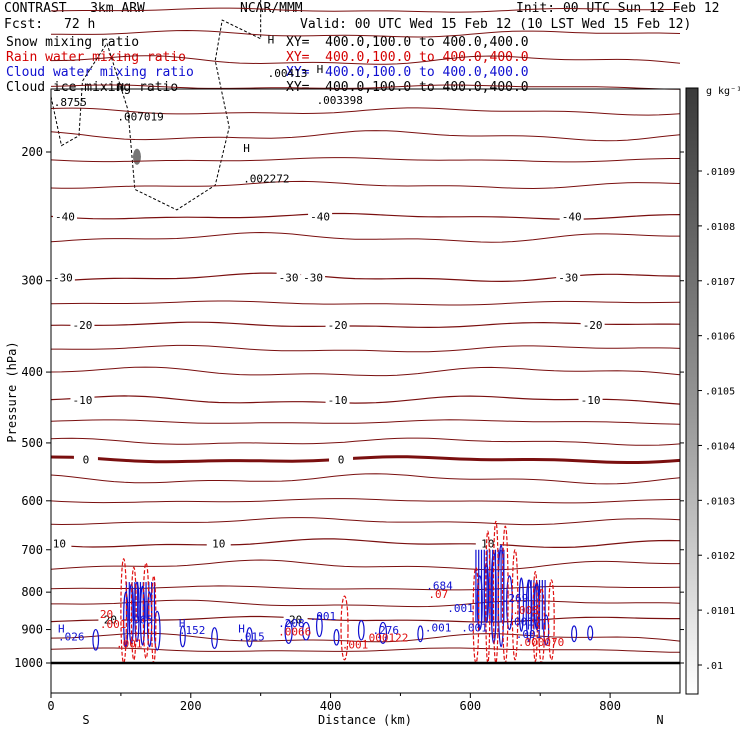  I want to click on colorbar-tick-label: .0109, so click(720, 172).